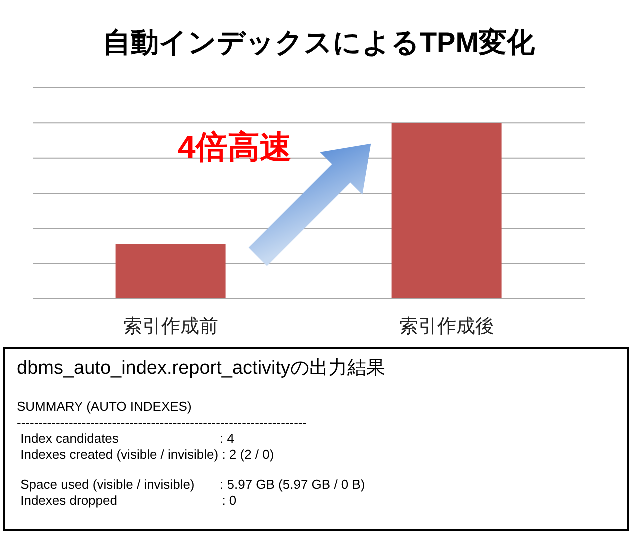  What do you see at coordinates (171, 327) in the screenshot?
I see `x-tick-label: 索引作成前` at bounding box center [171, 327].